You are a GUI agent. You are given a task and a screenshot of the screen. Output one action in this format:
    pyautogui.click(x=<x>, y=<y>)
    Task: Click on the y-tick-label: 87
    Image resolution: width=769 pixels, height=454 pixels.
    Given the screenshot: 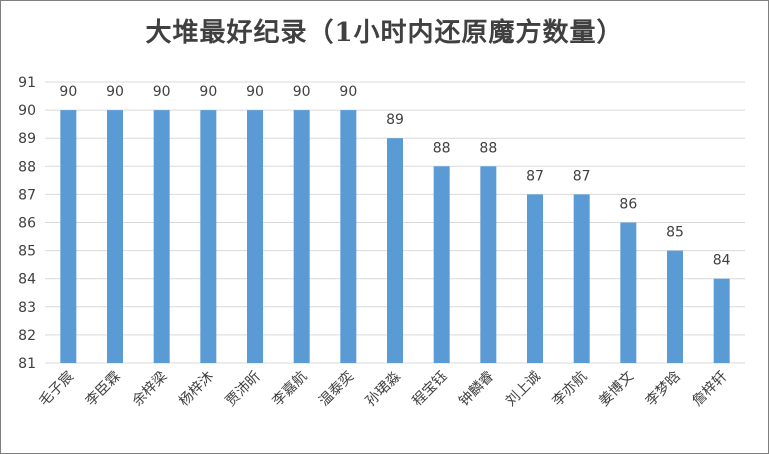 What is the action you would take?
    pyautogui.click(x=27, y=195)
    